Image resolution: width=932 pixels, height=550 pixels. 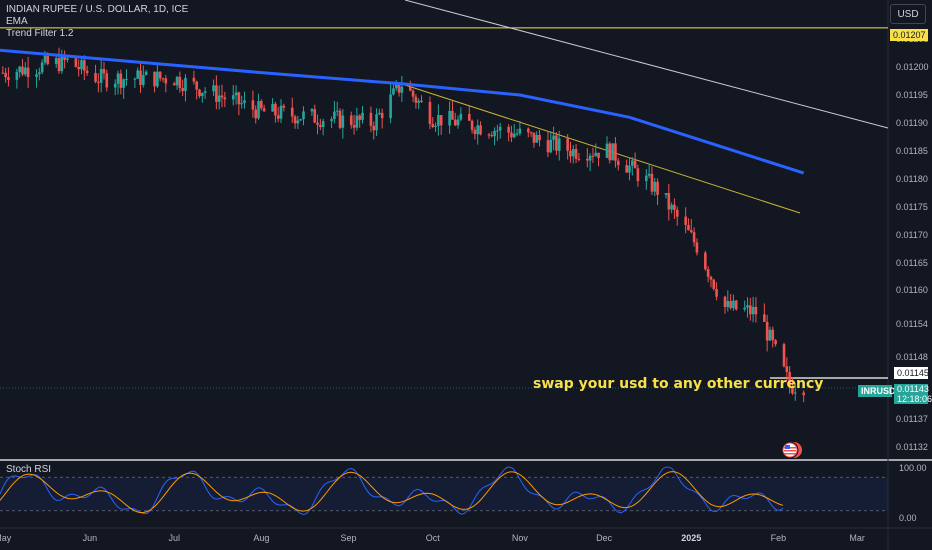 I want to click on currency-button: USD, so click(x=908, y=14).